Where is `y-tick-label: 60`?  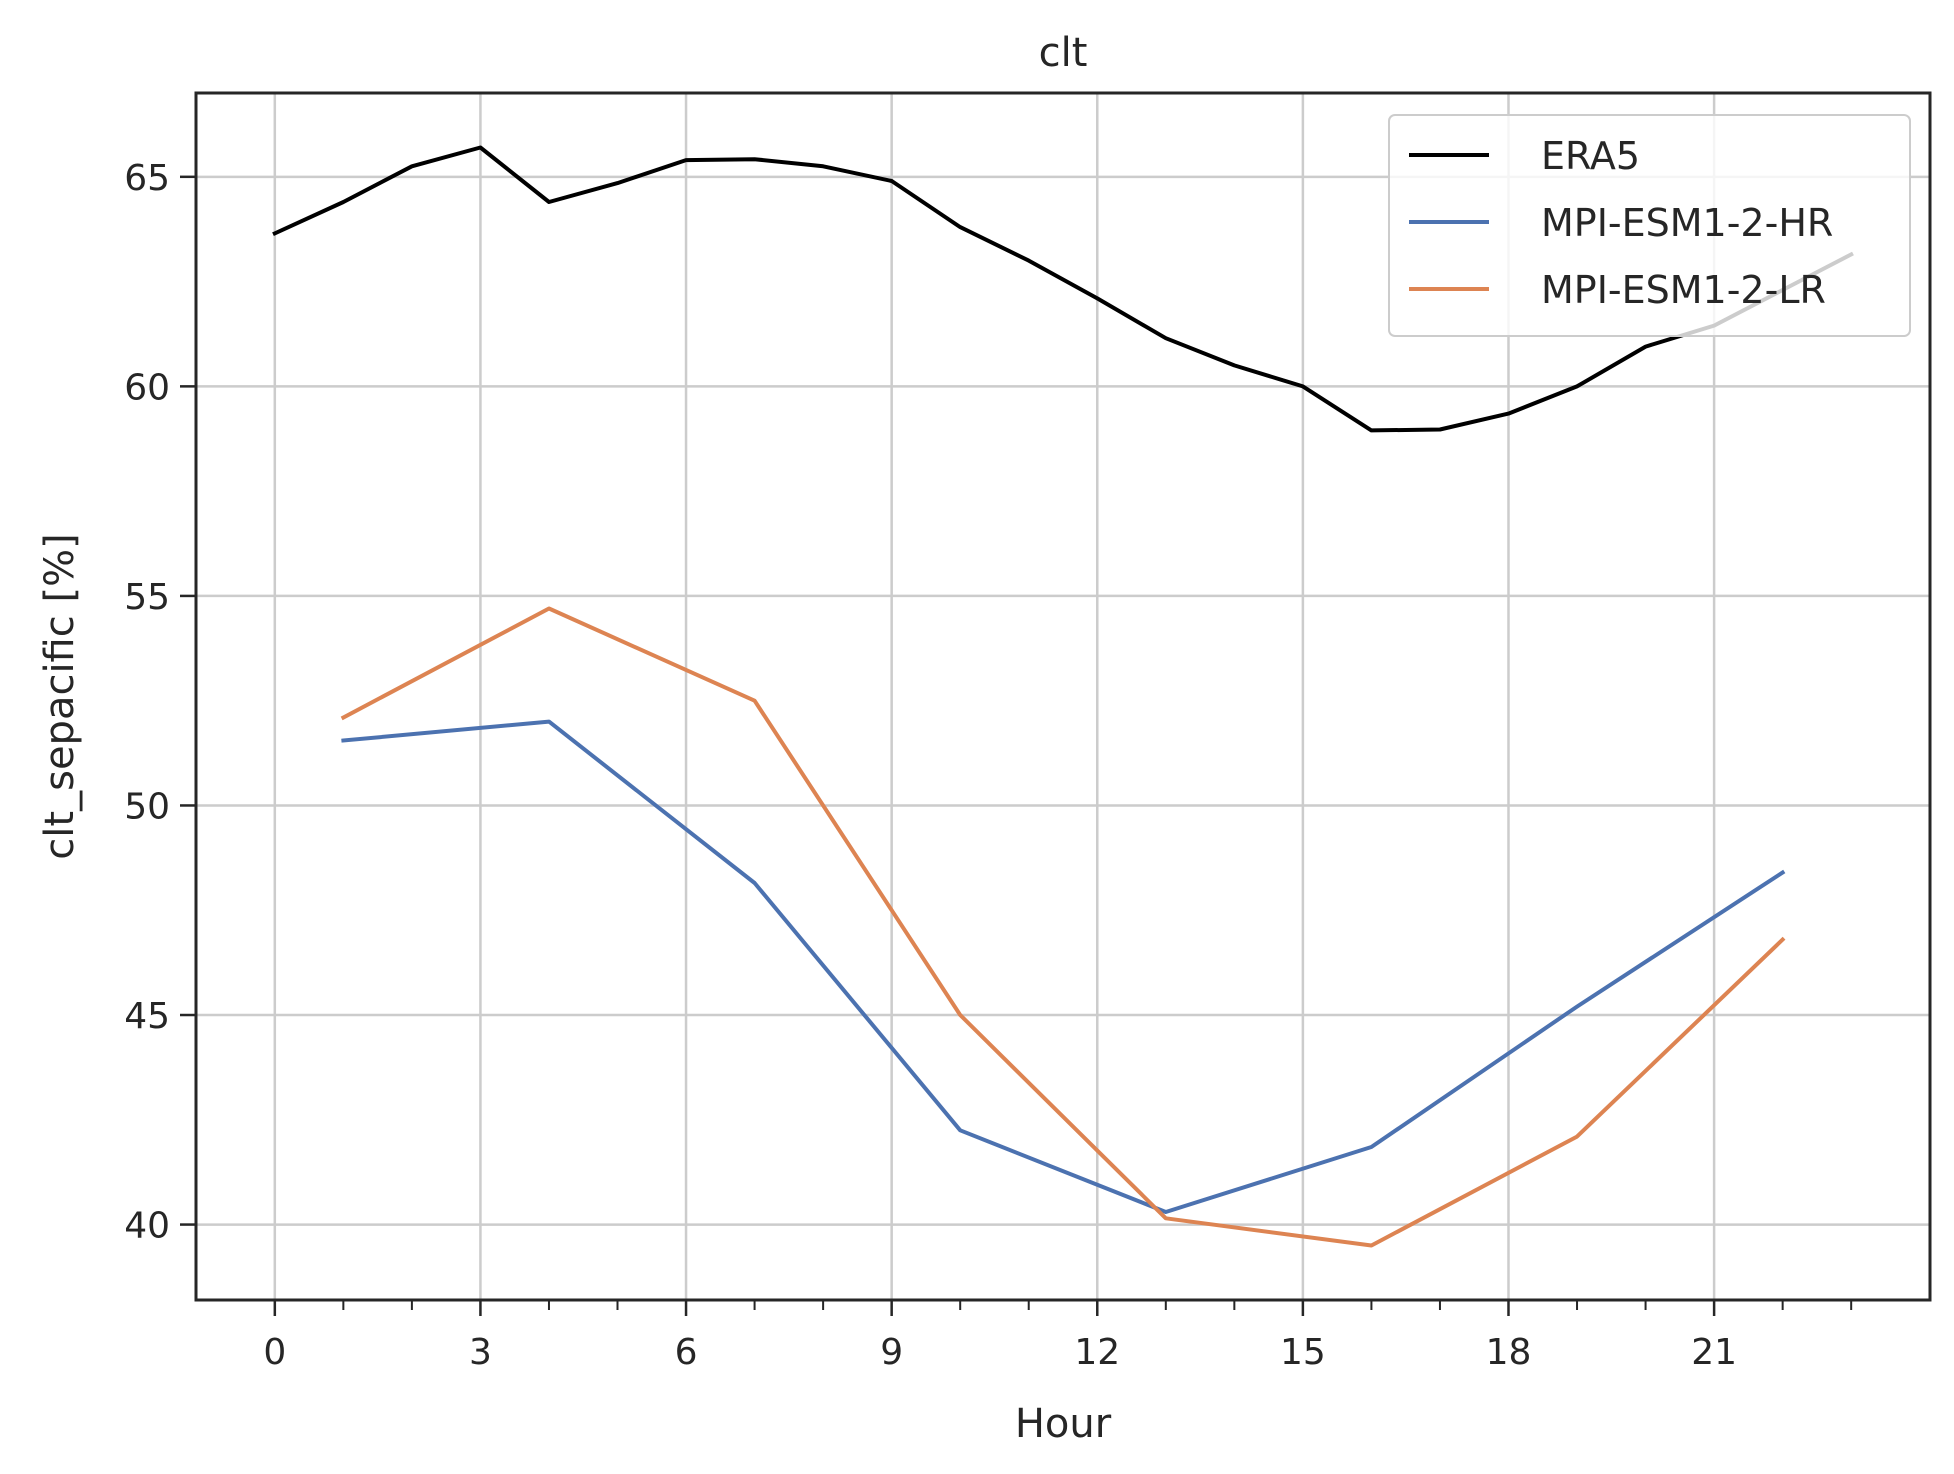
y-tick-label: 60 is located at coordinates (147, 387).